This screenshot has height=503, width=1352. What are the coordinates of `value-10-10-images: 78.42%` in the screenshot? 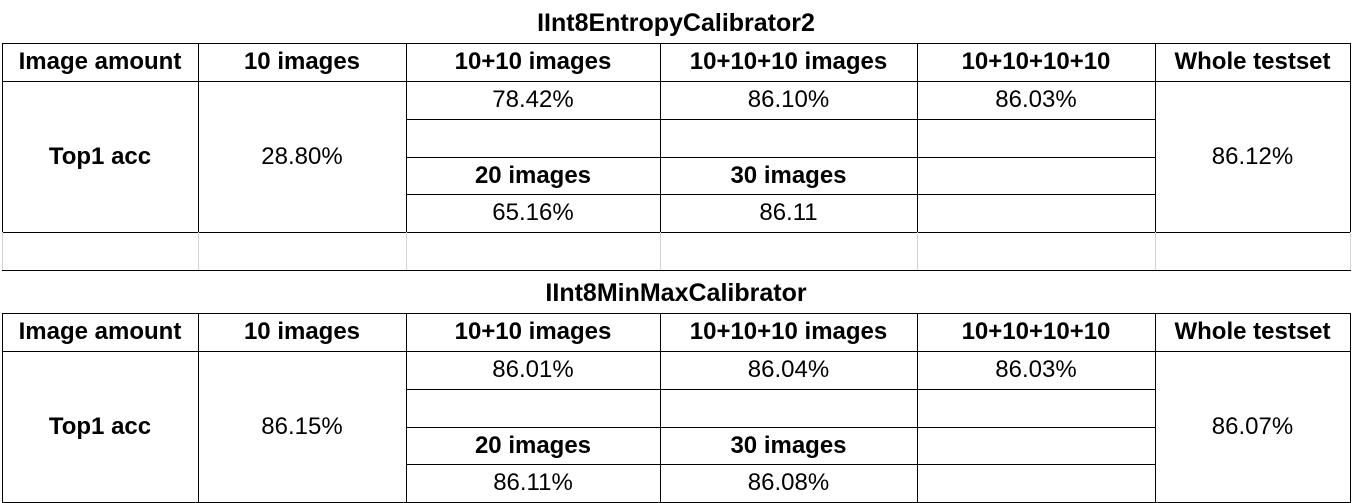 It's located at (533, 99).